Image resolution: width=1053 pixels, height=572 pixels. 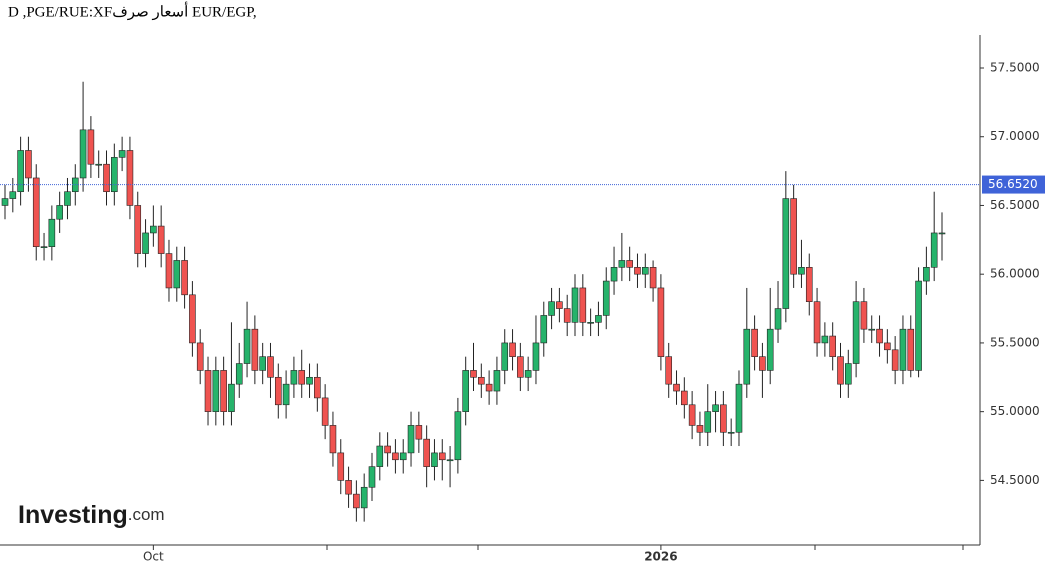 What do you see at coordinates (660, 557) in the screenshot?
I see `x-tick-label: 2026` at bounding box center [660, 557].